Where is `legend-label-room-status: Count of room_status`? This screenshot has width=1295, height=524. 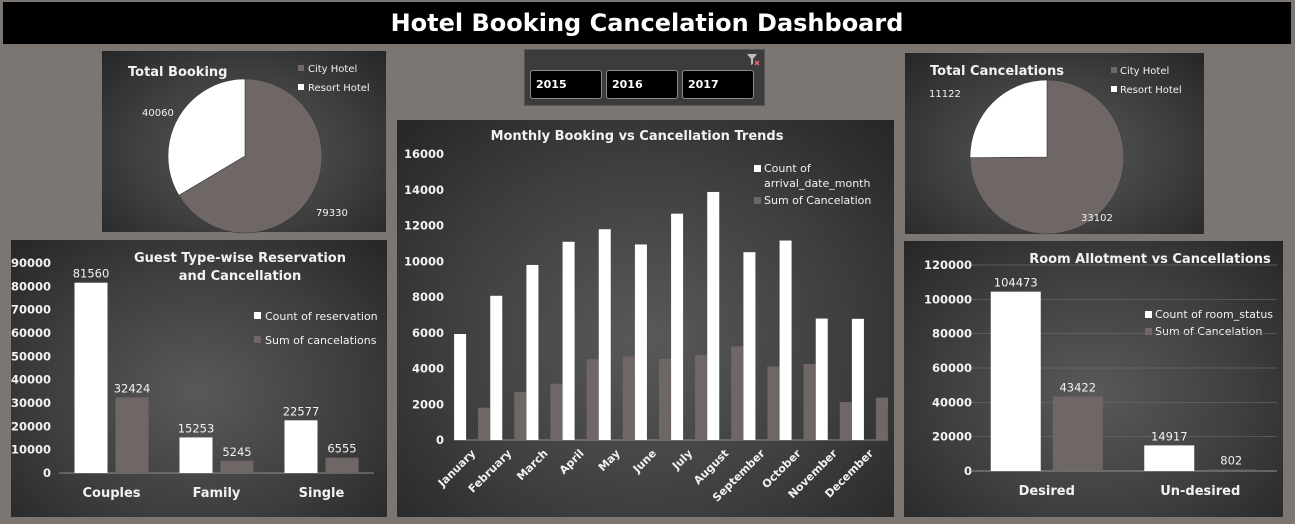 legend-label-room-status: Count of room_status is located at coordinates (1214, 314).